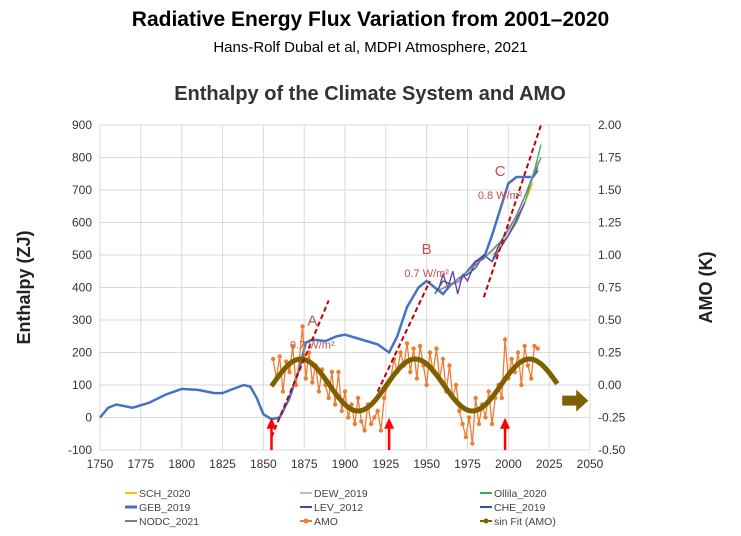  I want to click on y-tick-label: 500, so click(82, 255).